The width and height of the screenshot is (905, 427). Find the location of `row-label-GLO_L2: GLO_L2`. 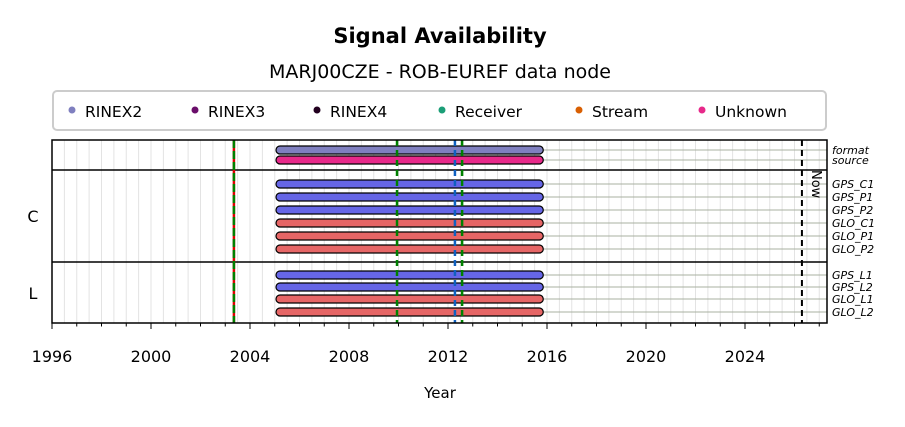

row-label-GLO_L2: GLO_L2 is located at coordinates (853, 312).